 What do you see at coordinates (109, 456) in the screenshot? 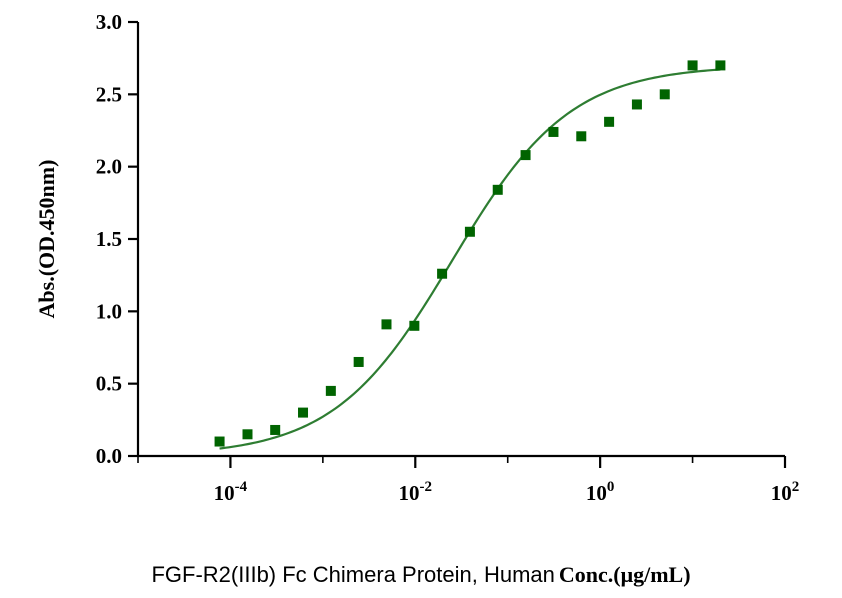
I see `y-tick-label: 0.0` at bounding box center [109, 456].